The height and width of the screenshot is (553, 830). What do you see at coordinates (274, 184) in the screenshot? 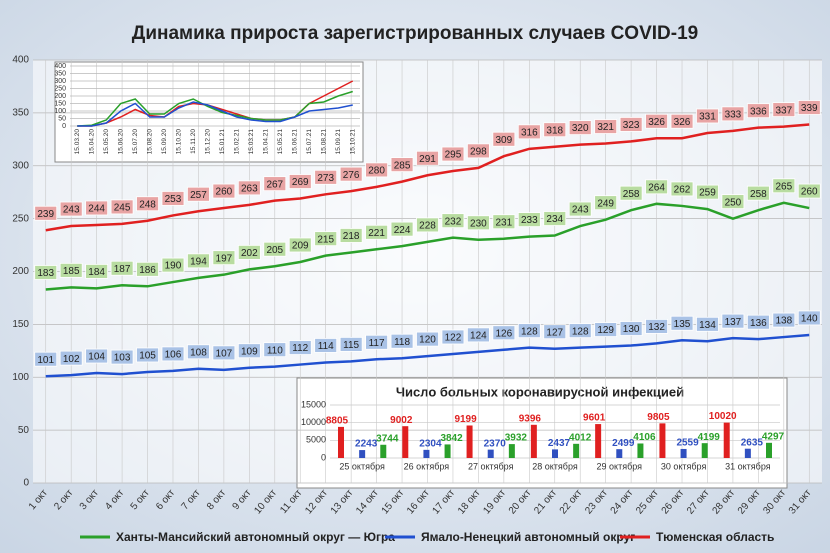
I see `value-label: 267` at bounding box center [274, 184].